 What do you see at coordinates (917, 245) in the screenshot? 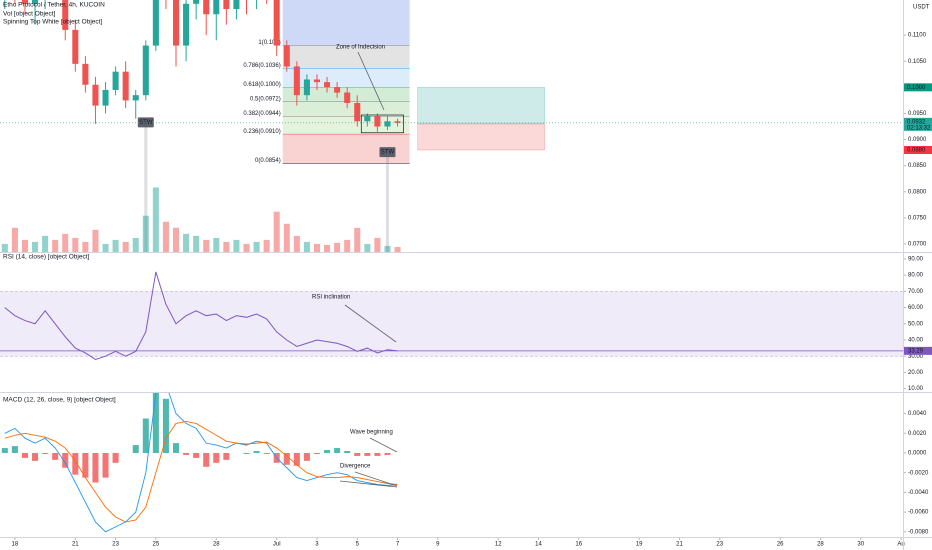
I see `y-tick-label: 0.0700` at bounding box center [917, 245].